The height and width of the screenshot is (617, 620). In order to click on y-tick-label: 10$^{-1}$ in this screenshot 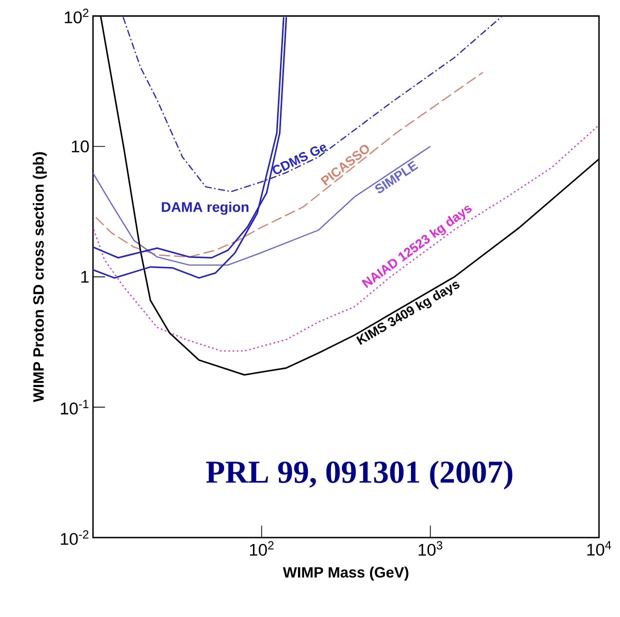, I will do `click(74, 407)`.